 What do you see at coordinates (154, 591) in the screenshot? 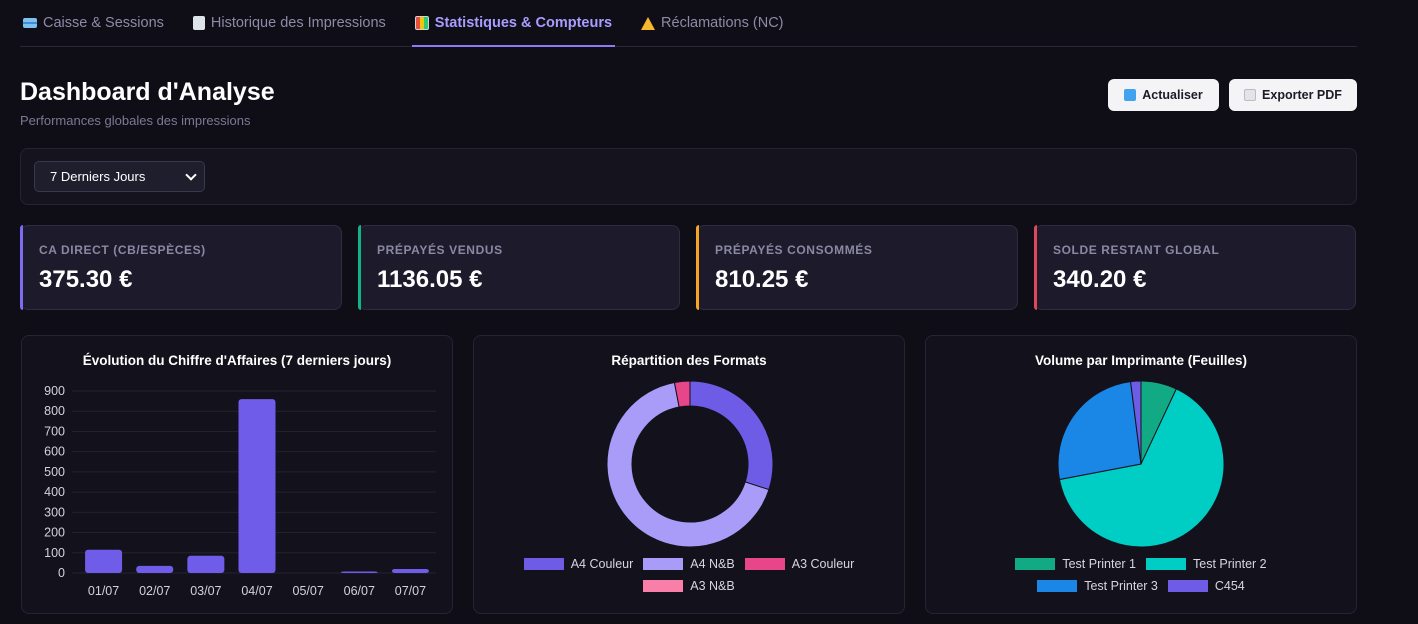
I see `x-tick-label: 02/07` at bounding box center [154, 591].